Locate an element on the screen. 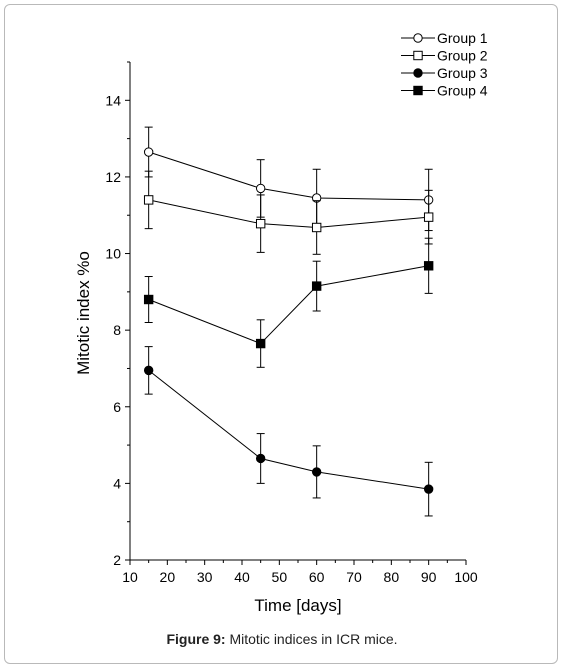 The height and width of the screenshot is (670, 564). y-tick-label: 2 is located at coordinates (117, 560).